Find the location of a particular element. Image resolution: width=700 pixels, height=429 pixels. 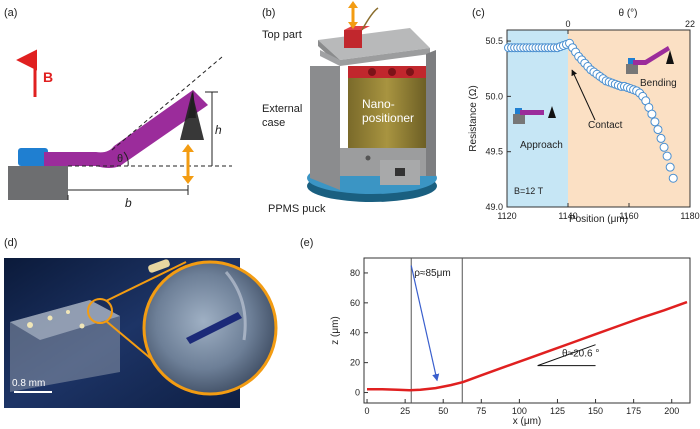

x-tick-label-e: 50 is located at coordinates (443, 411).